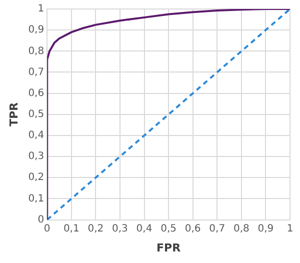  I want to click on x-tick-label: 0,5, so click(168, 228).